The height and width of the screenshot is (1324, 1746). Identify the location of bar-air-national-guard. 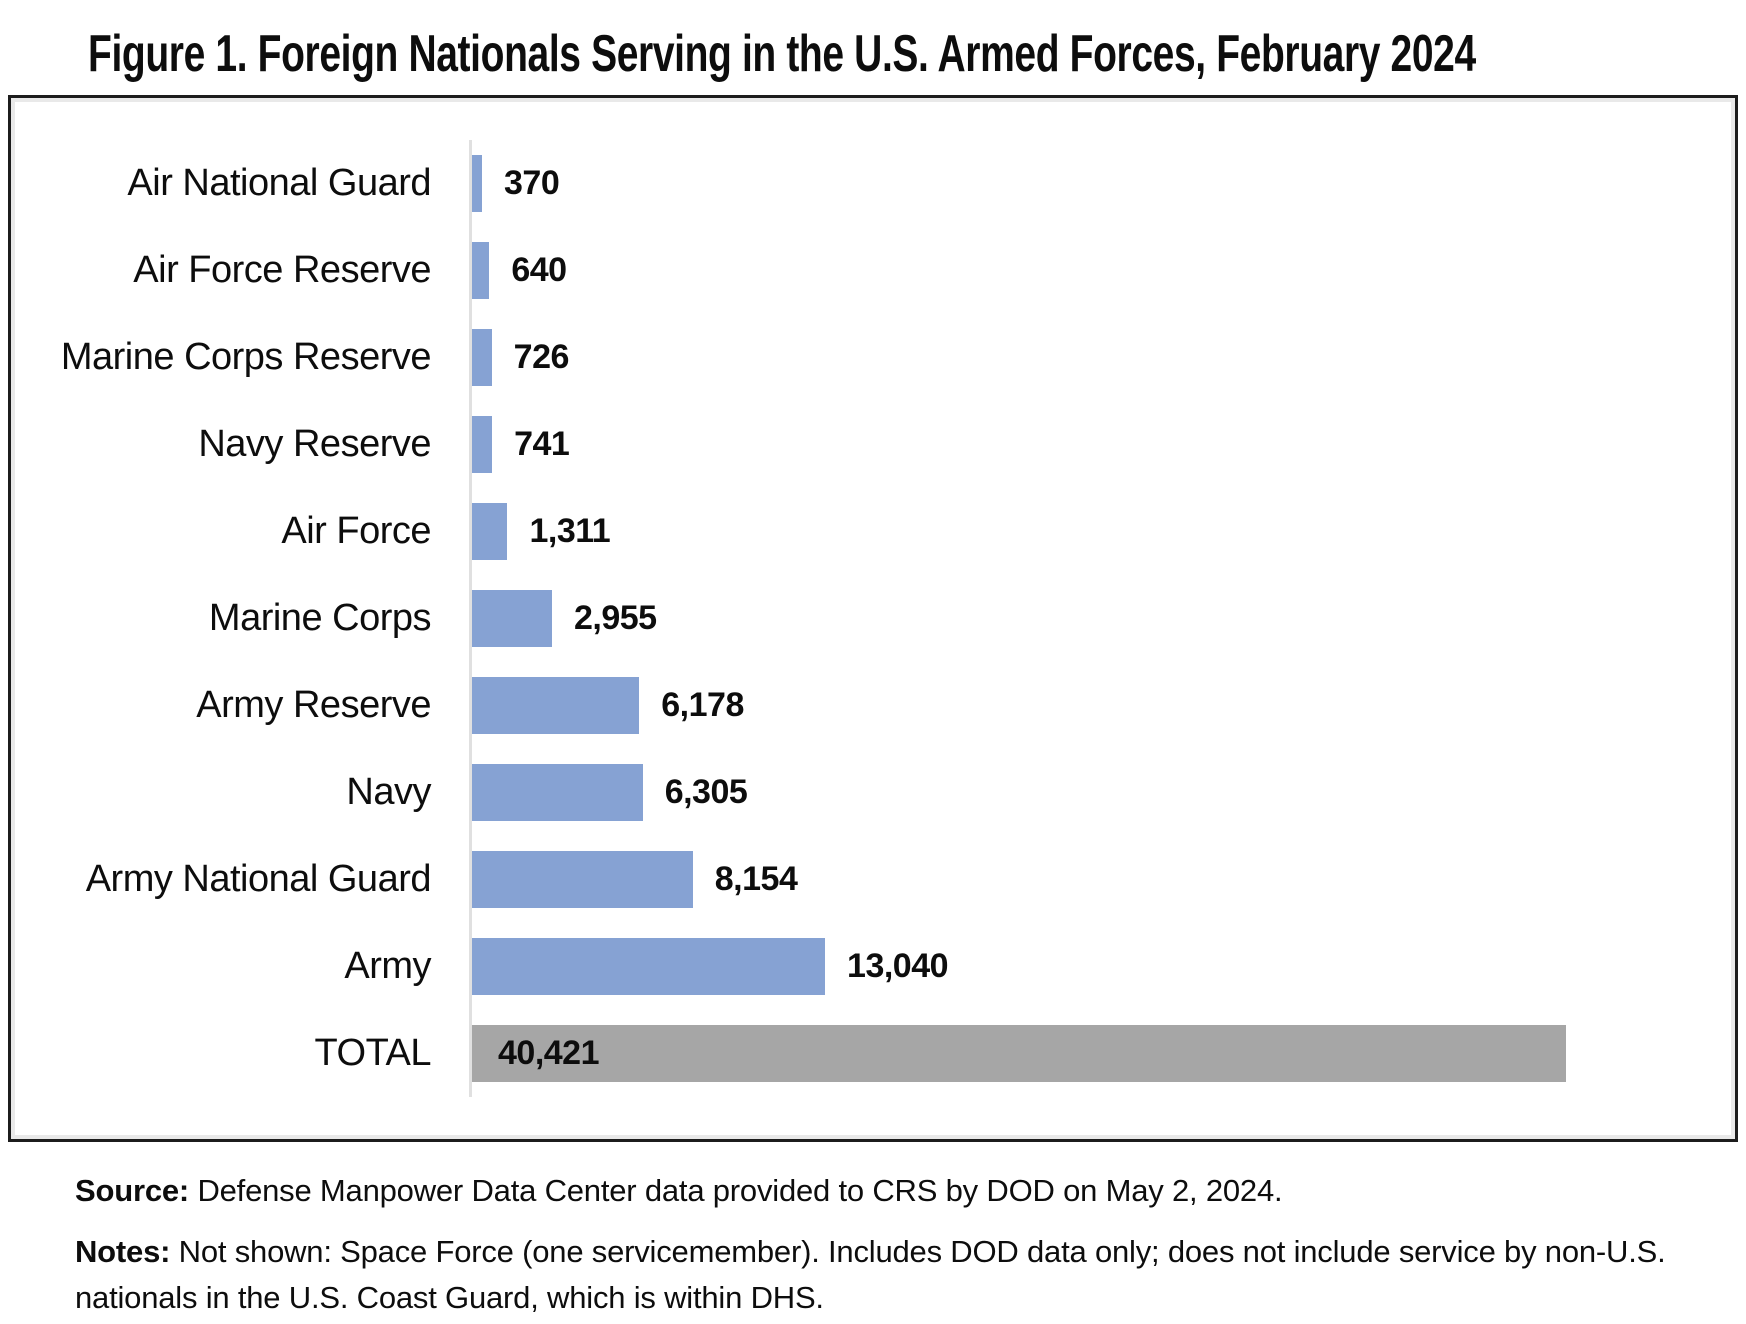
(477, 183).